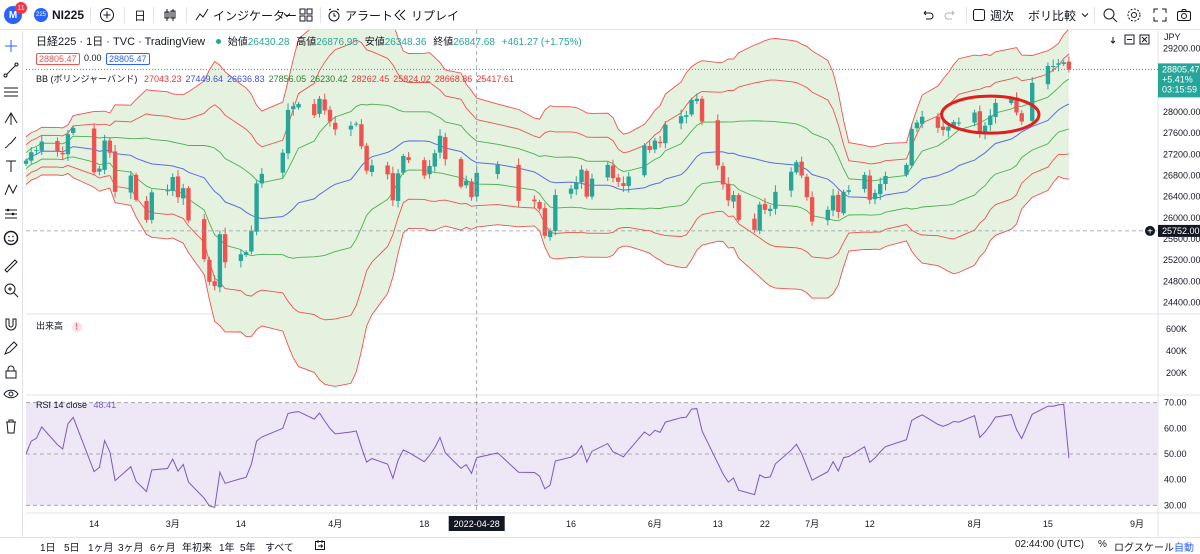 Image resolution: width=1200 pixels, height=554 pixels. Describe the element at coordinates (951, 15) in the screenshot. I see `redo-button` at that location.